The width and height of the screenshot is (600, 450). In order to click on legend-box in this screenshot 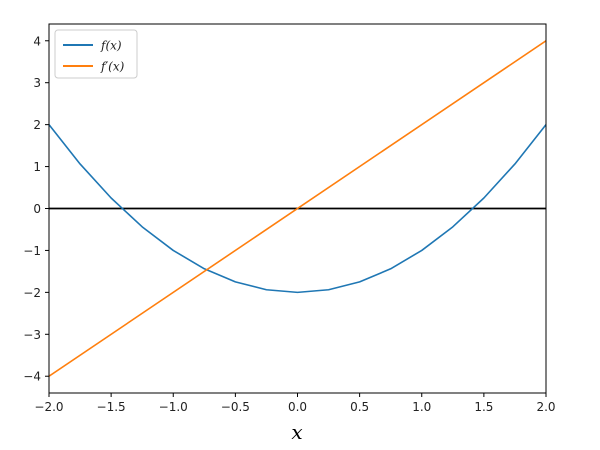, I will do `click(96, 54)`.